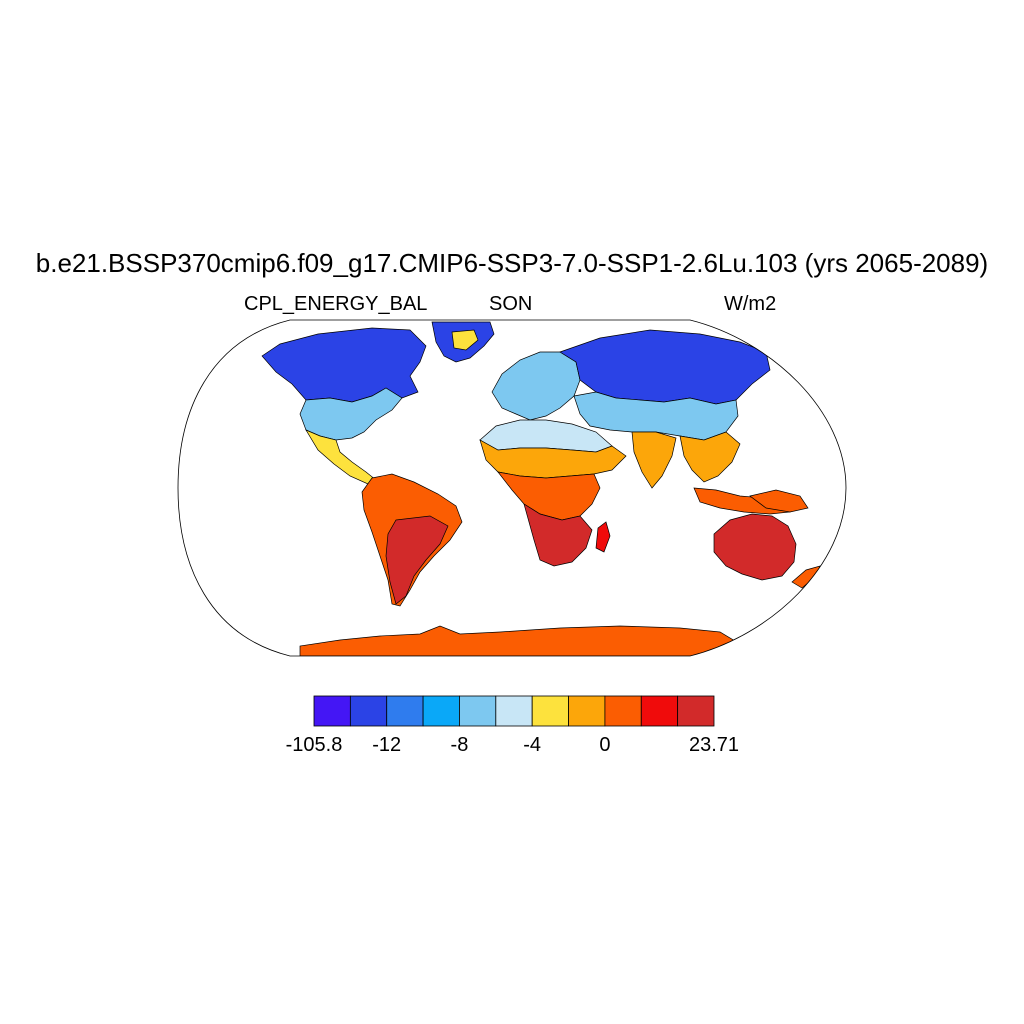  I want to click on colorbar-label: -4, so click(532, 745).